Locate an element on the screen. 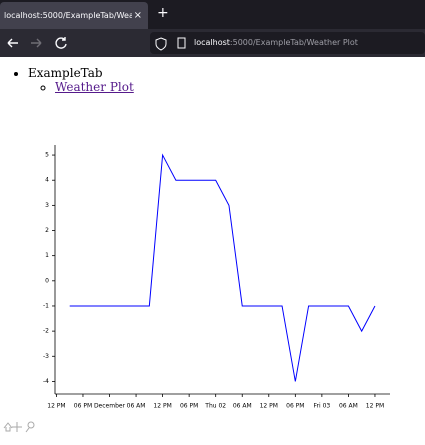 This screenshot has height=445, width=425. tab-title: localhost:5000/ExampleTab/Weat is located at coordinates (68, 15).